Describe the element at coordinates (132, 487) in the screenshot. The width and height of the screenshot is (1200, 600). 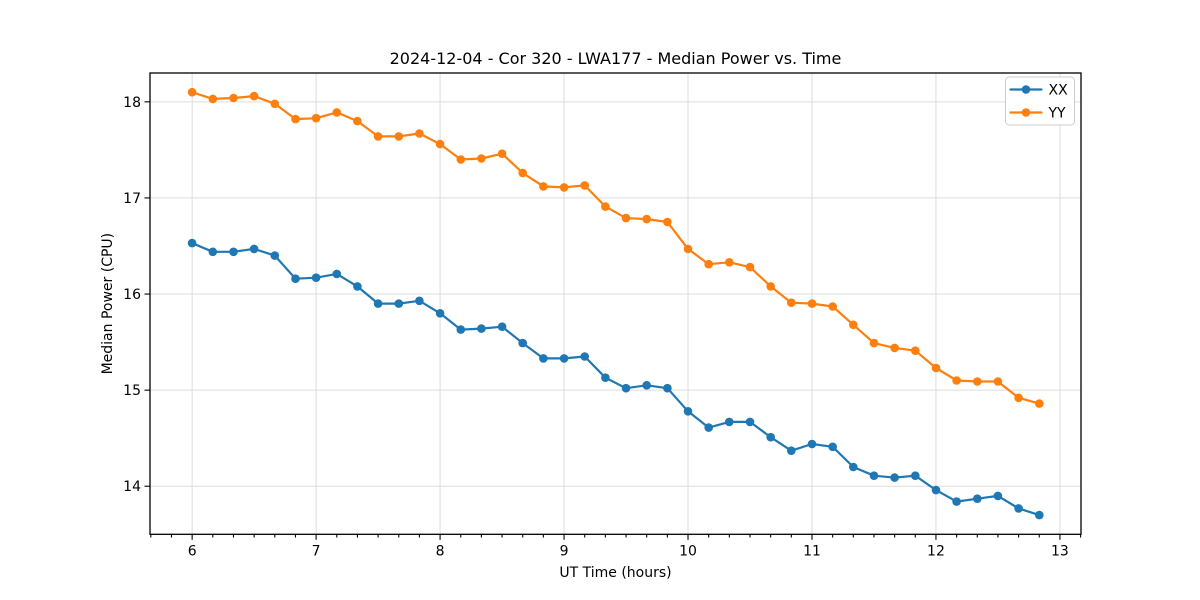
I see `y-tick-label: 14` at that location.